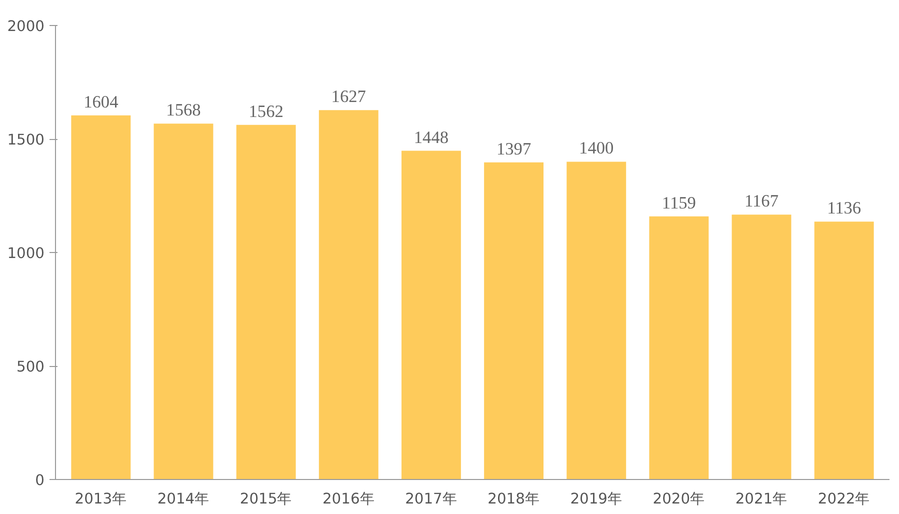 This screenshot has width=899, height=514. Describe the element at coordinates (30, 367) in the screenshot. I see `y-tick-label: 500` at that location.